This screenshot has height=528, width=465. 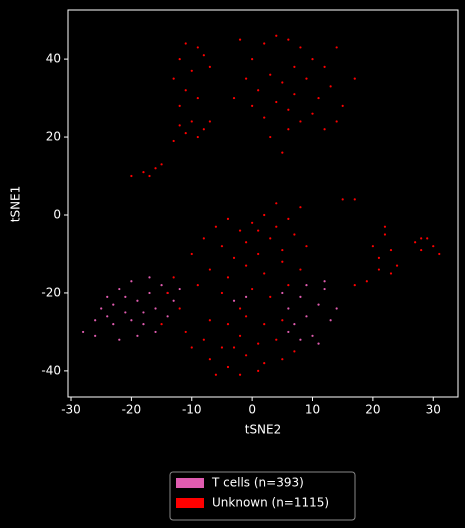 What do you see at coordinates (257, 483) in the screenshot?
I see `legend-label: T cells (n=393)` at bounding box center [257, 483].